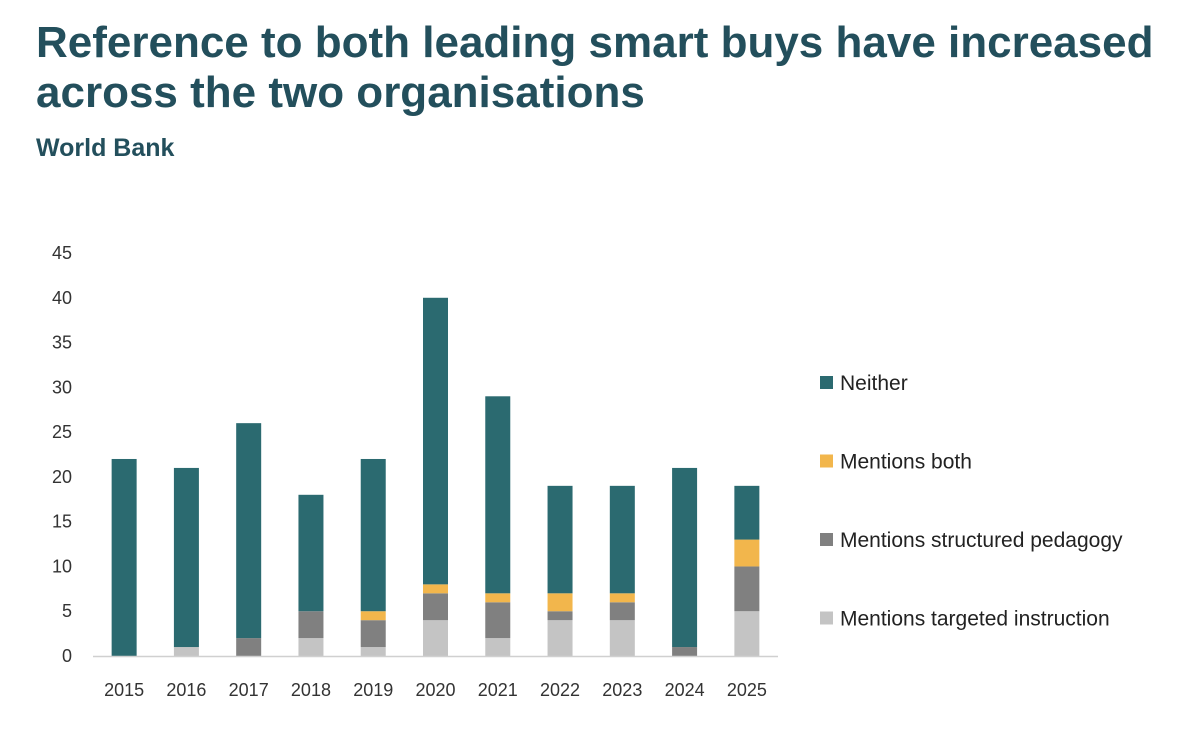  Describe the element at coordinates (62, 343) in the screenshot. I see `y-tick-label: 35` at that location.